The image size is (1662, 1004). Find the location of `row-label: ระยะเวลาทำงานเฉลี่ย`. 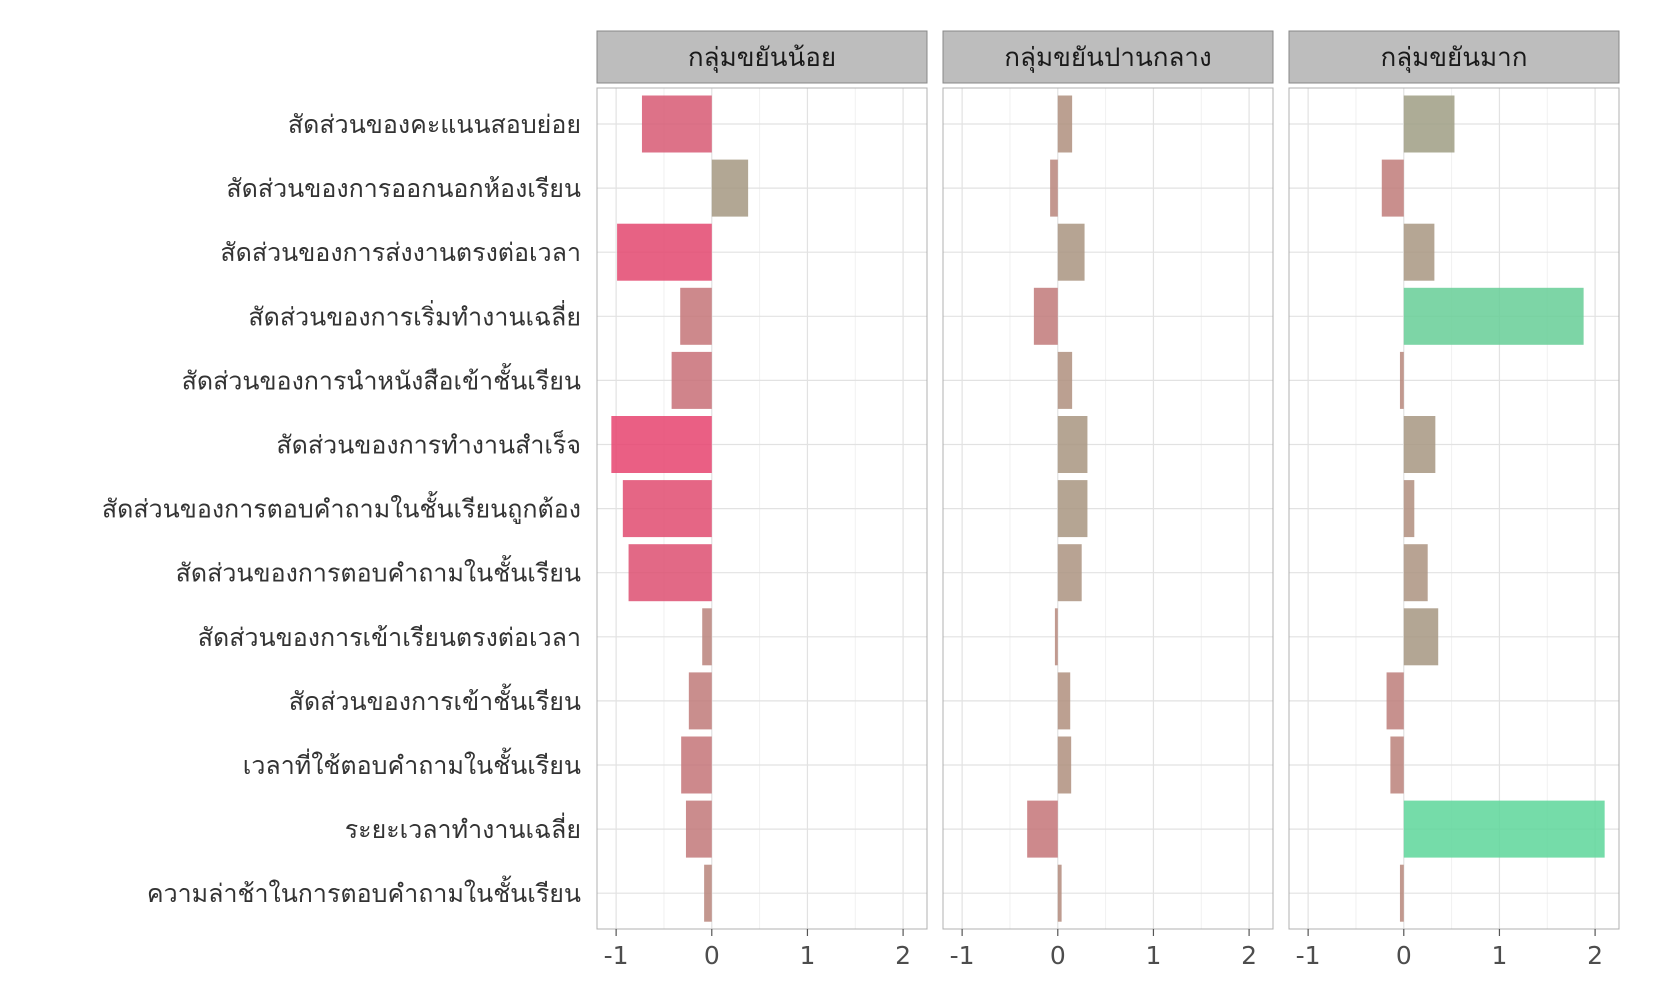

row-label: ระยะเวลาทำงานเฉลี่ย is located at coordinates (463, 828).